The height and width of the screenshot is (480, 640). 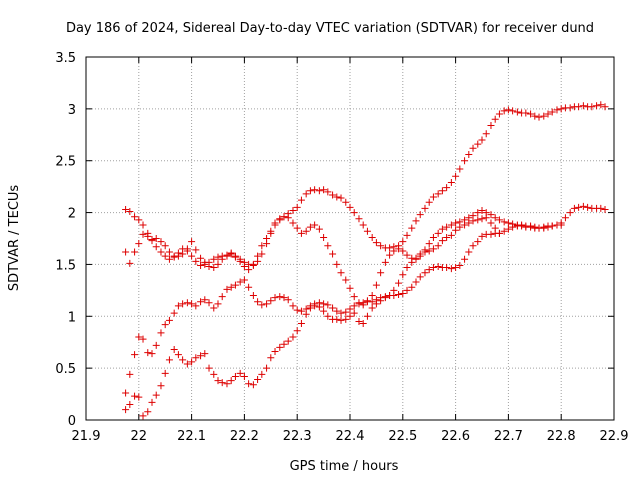 What do you see at coordinates (14, 238) in the screenshot?
I see `y-axis-title: SDTVAR / TECUs` at bounding box center [14, 238].